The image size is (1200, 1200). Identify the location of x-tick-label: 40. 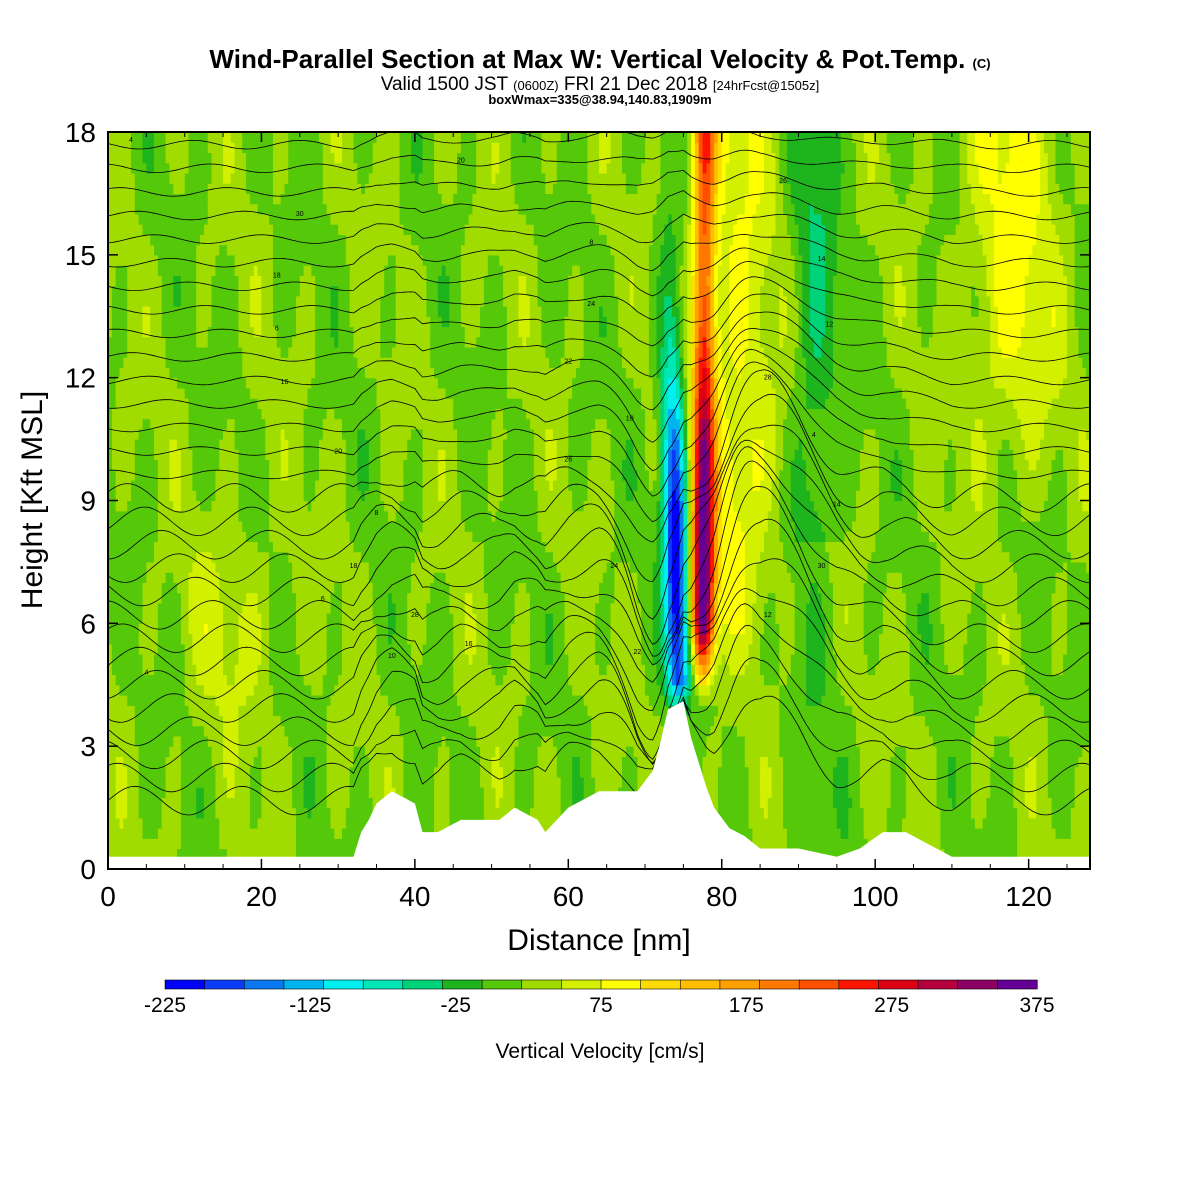
(414, 896).